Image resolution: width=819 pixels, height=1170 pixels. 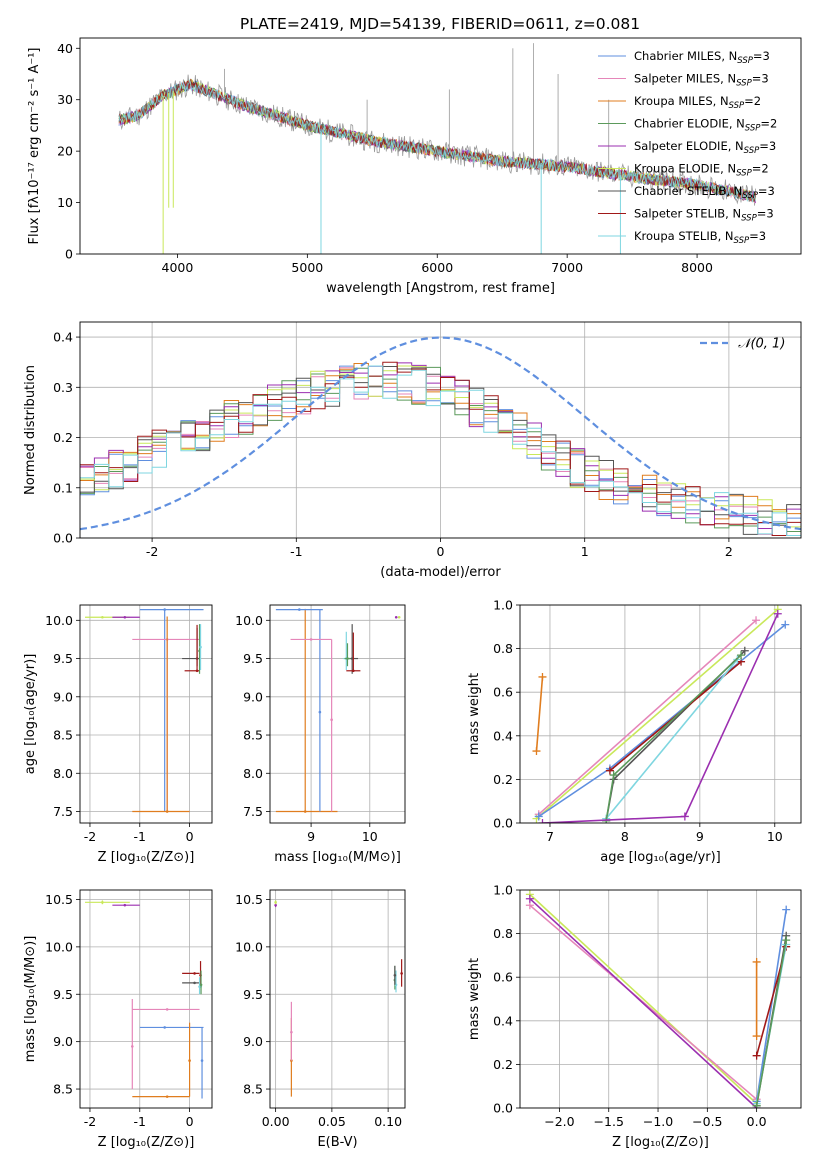 What do you see at coordinates (609, 1121) in the screenshot?
I see `x-tick-label: −1.5` at bounding box center [609, 1121].